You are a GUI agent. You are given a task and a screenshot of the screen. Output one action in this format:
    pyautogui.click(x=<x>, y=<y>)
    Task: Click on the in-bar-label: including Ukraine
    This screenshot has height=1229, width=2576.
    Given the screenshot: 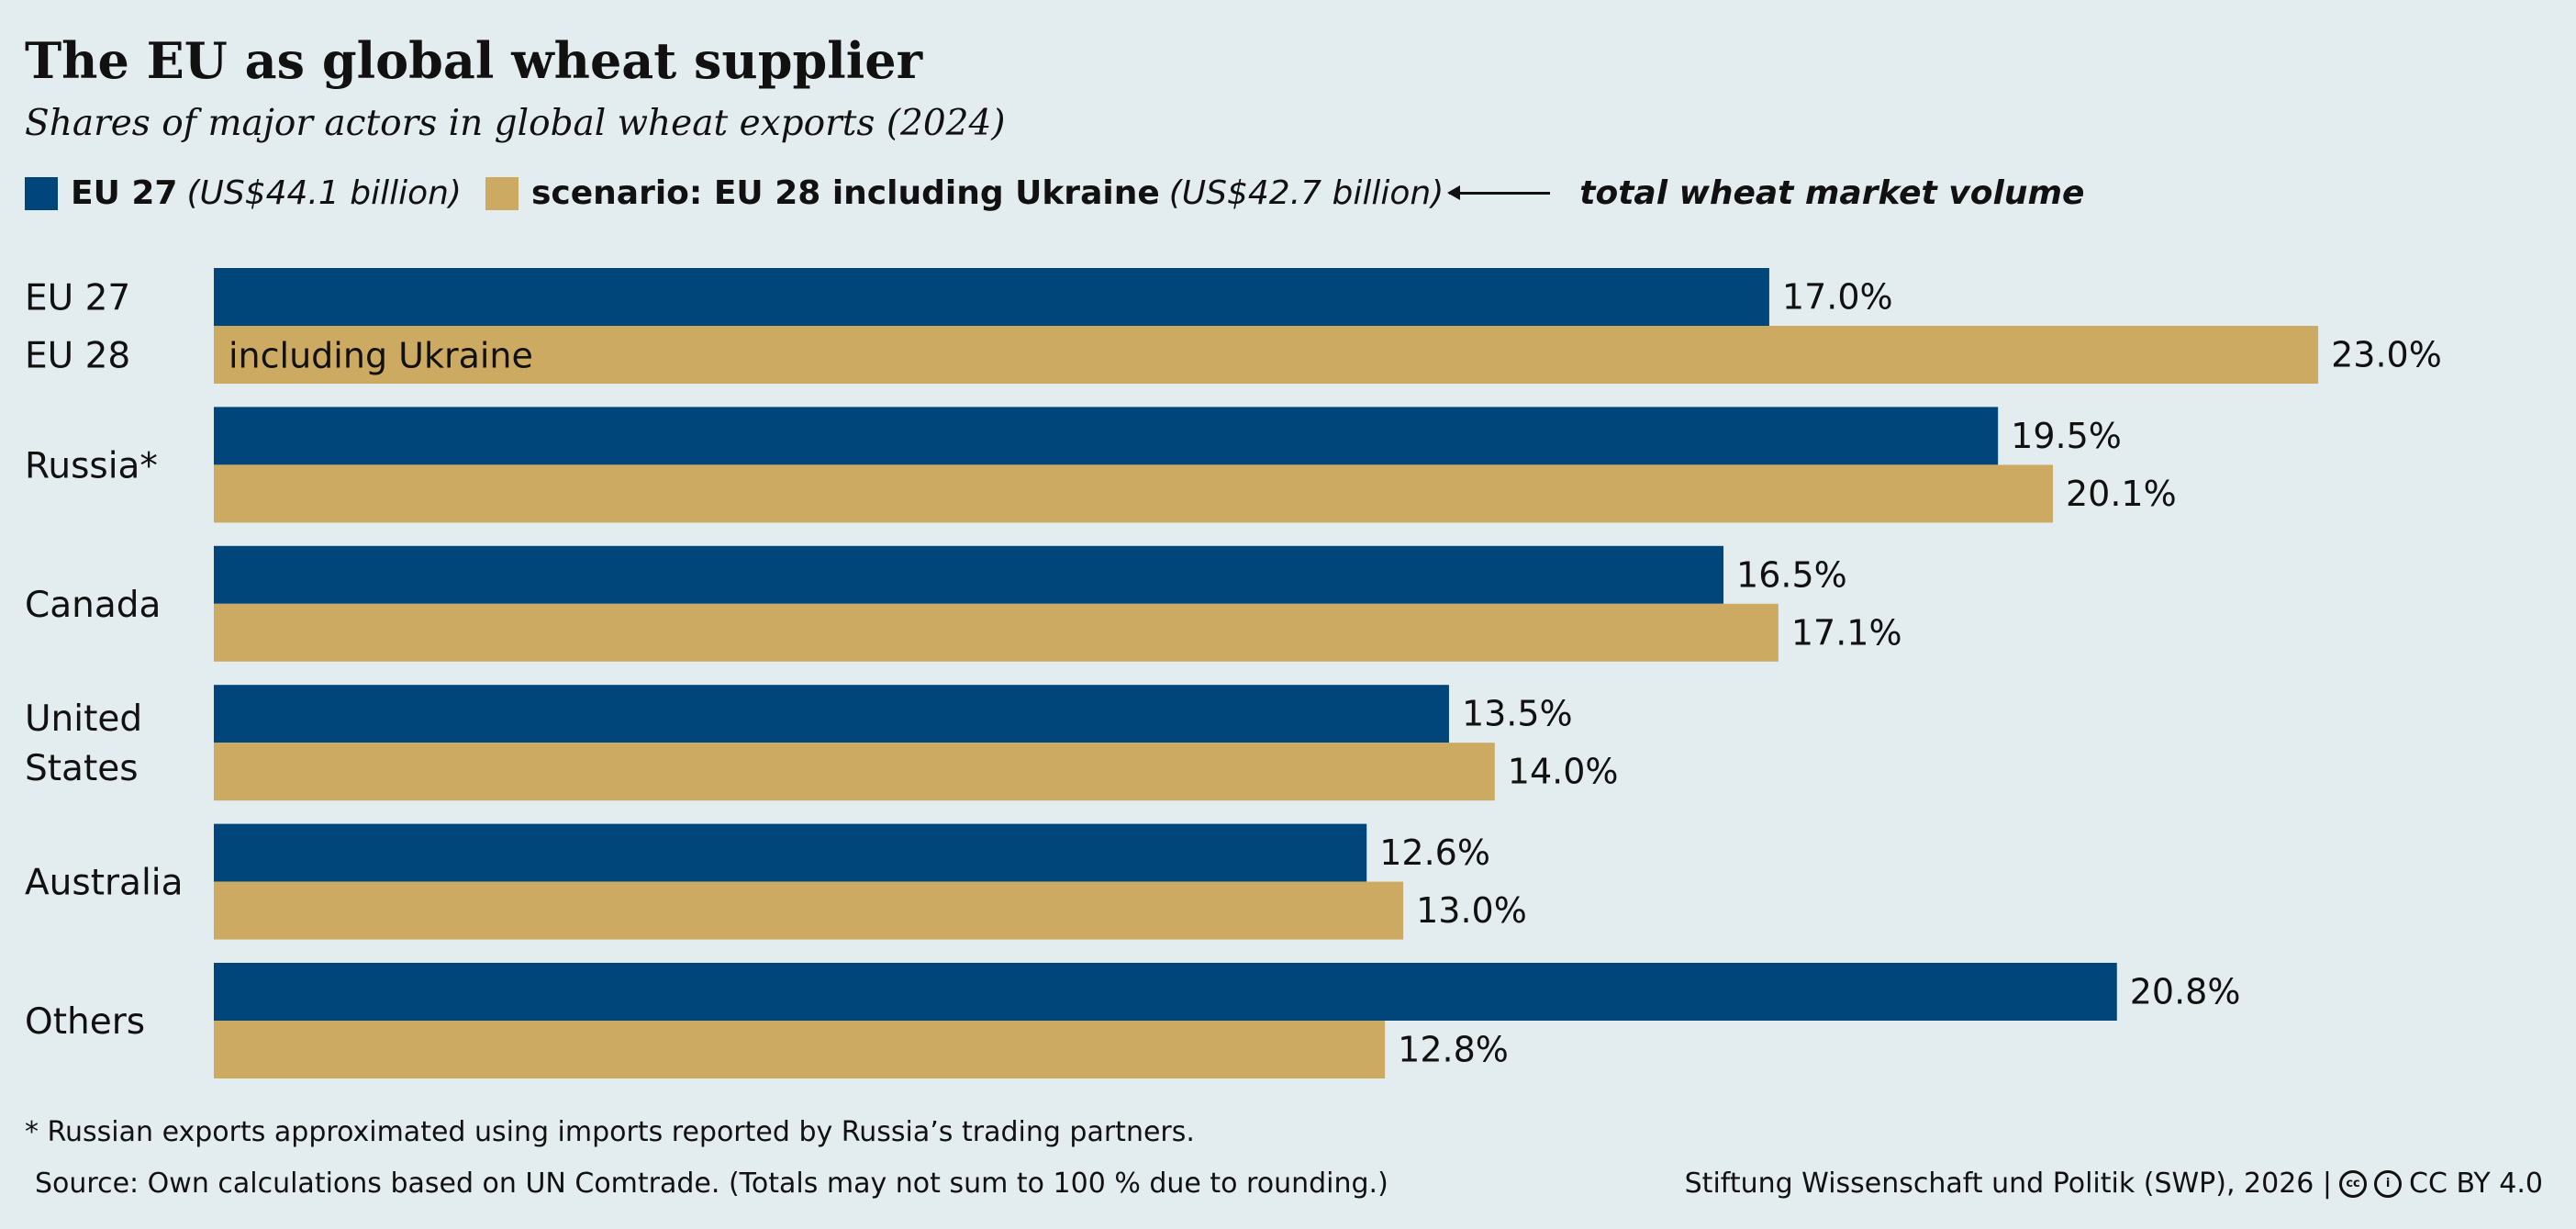 What is the action you would take?
    pyautogui.click(x=381, y=356)
    